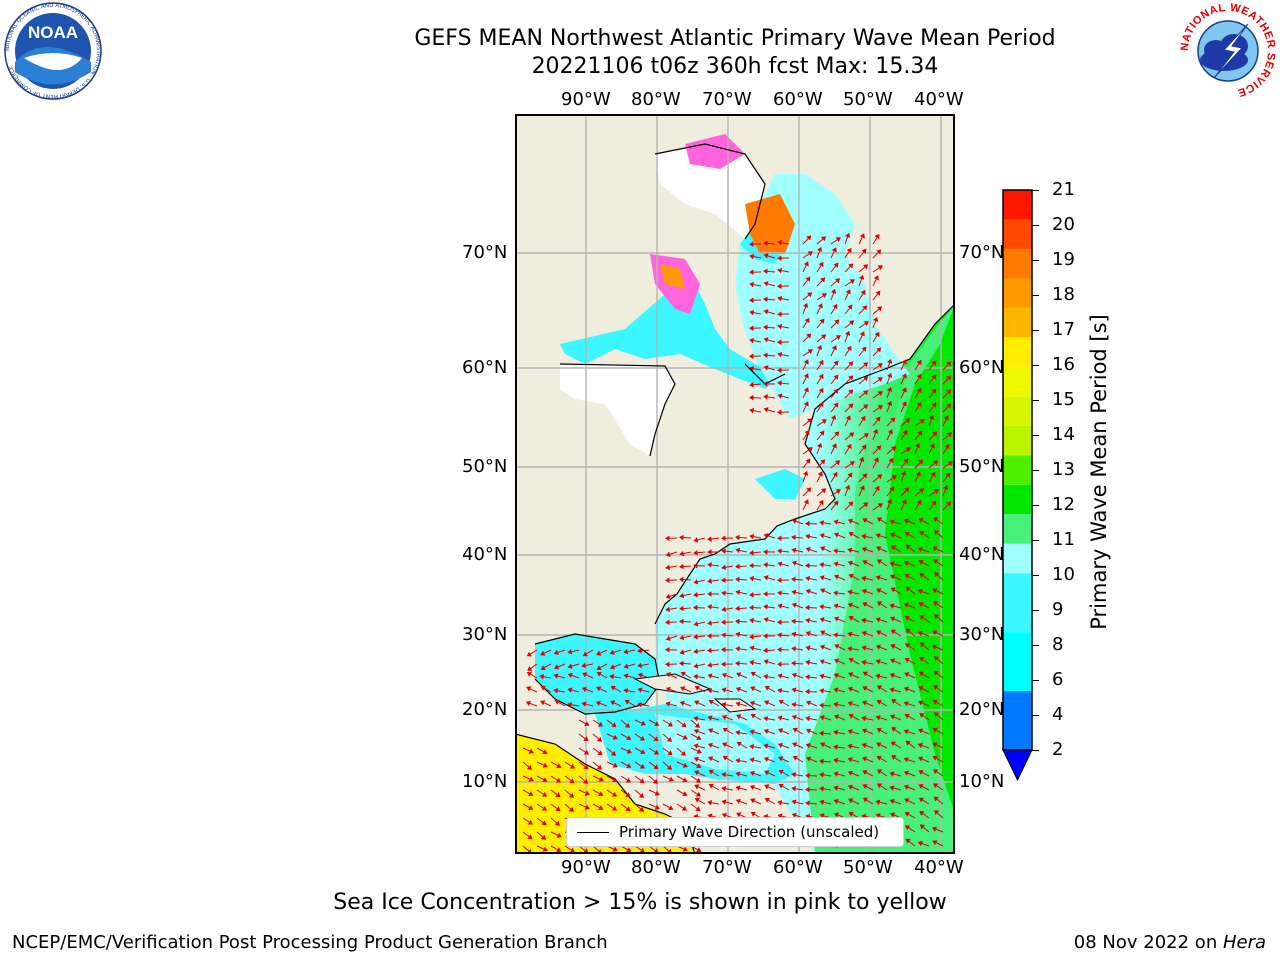 This screenshot has width=1280, height=960. I want to click on lon-label-top: 80°W, so click(656, 99).